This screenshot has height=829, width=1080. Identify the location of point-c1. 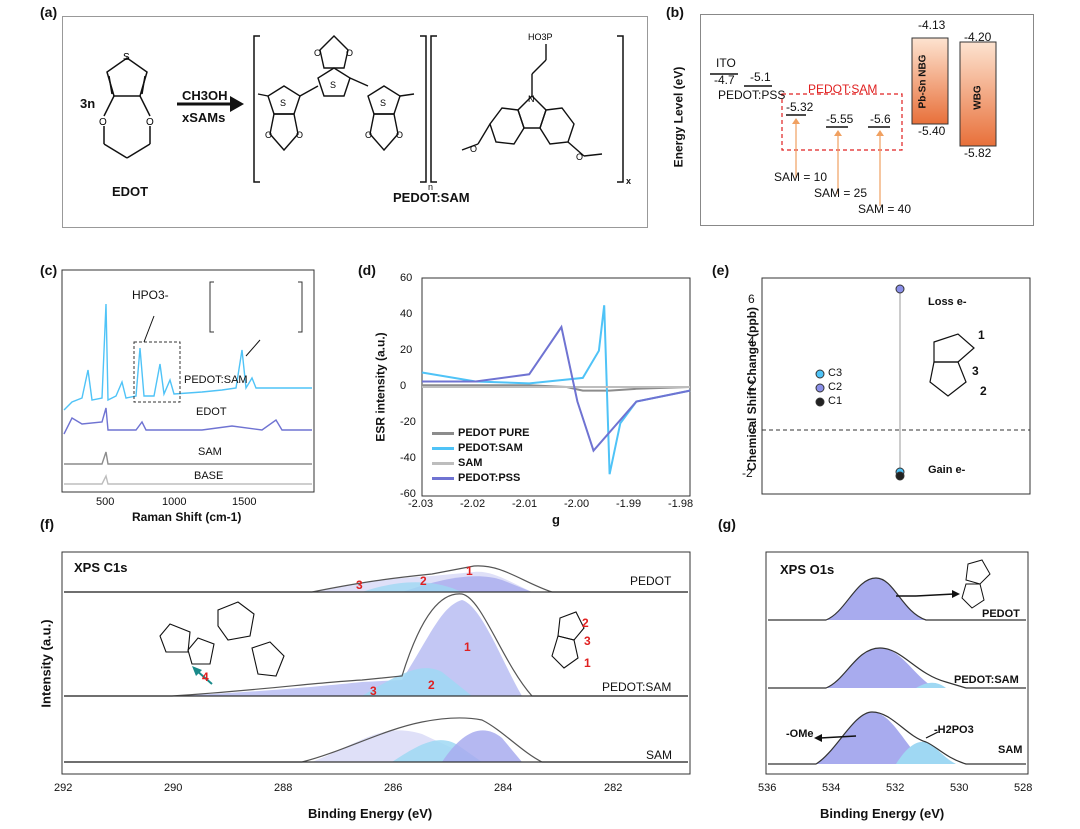
(900, 476).